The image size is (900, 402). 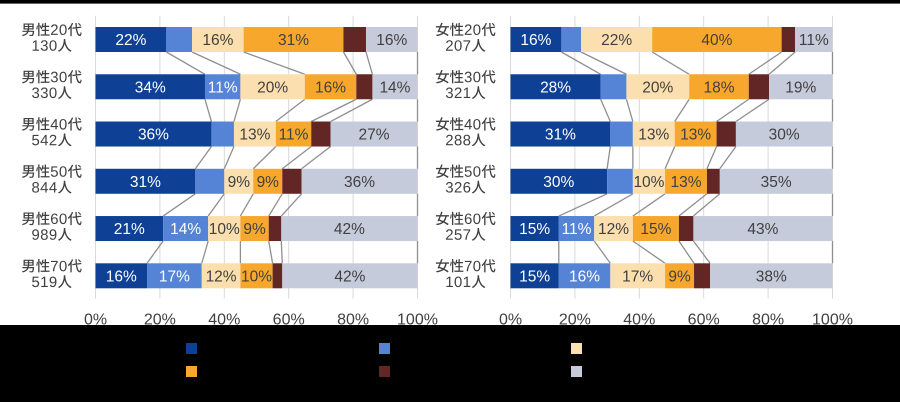 What do you see at coordinates (718, 87) in the screenshot?
I see `svg-text: 18%` at bounding box center [718, 87].